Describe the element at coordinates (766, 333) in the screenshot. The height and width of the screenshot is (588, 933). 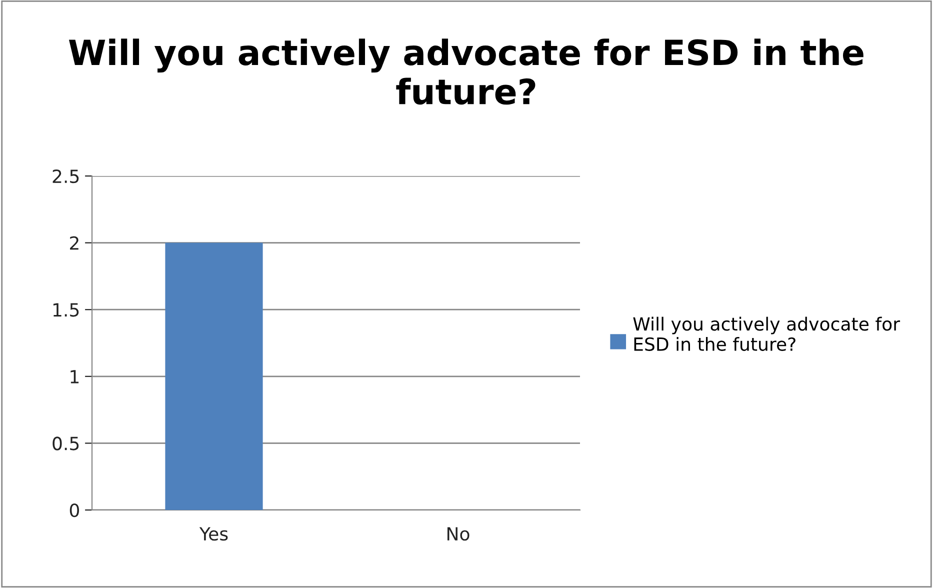
I see `legend-label: Will you actively advocate for ESD in the future?` at that location.